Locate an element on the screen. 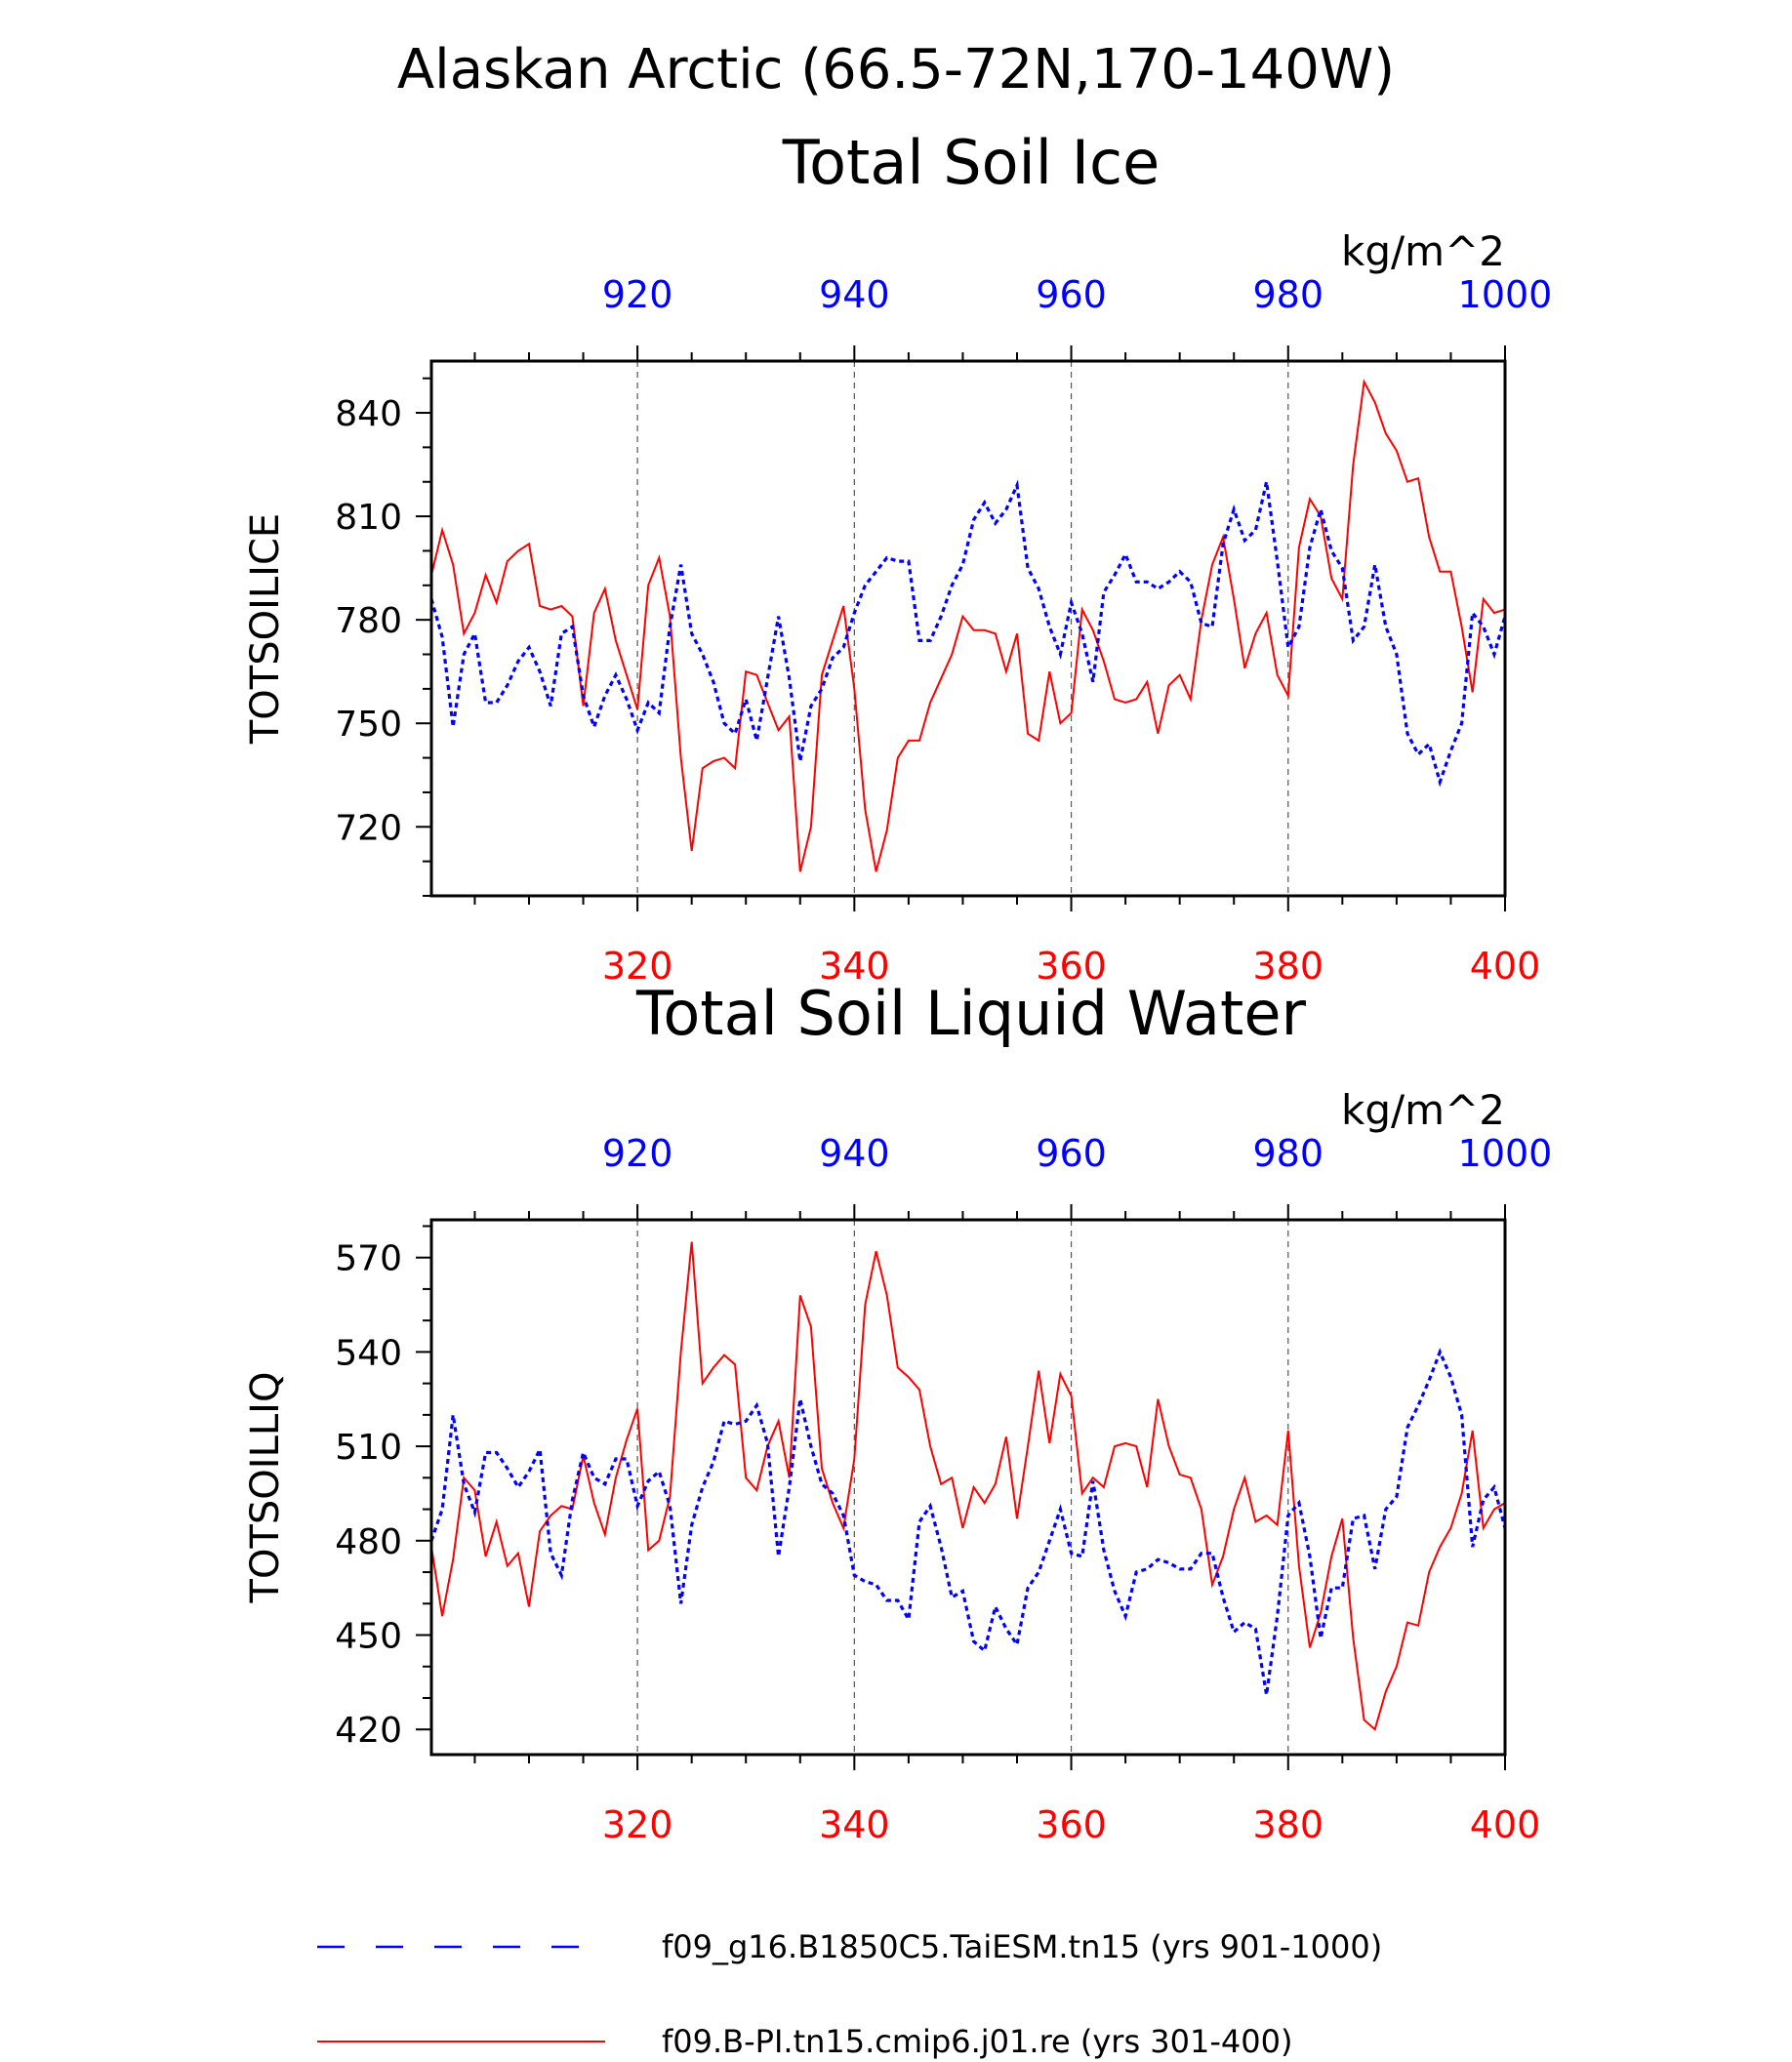  y-tick-label: 450 is located at coordinates (368, 1637).